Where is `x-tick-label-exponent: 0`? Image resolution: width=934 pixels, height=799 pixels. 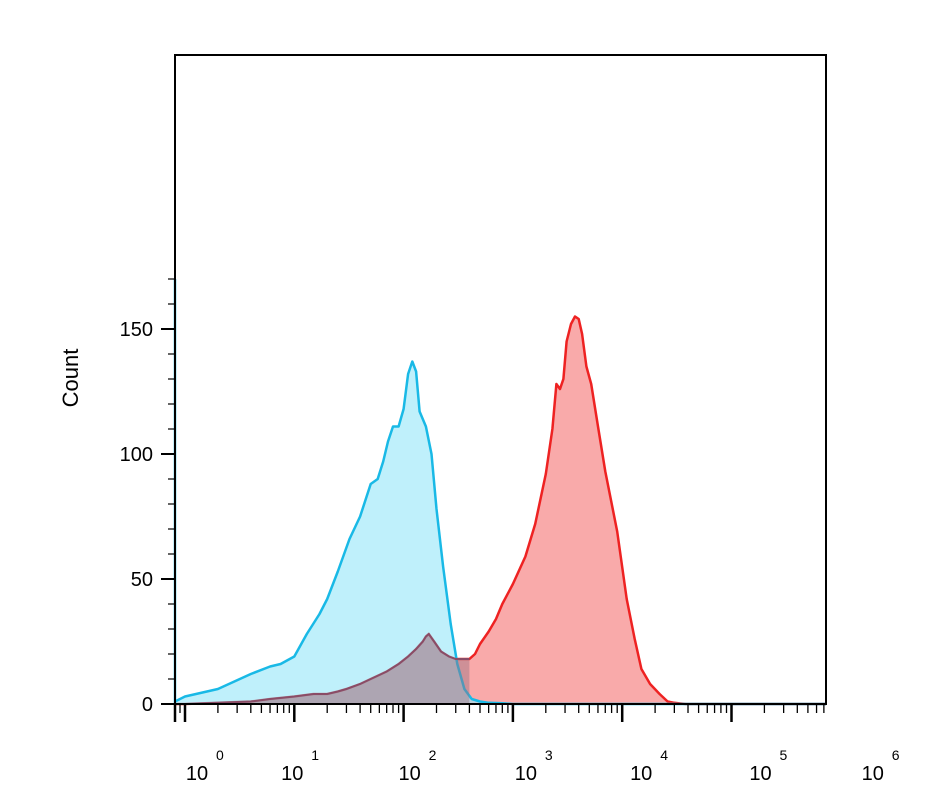
x-tick-label-exponent: 0 is located at coordinates (220, 755).